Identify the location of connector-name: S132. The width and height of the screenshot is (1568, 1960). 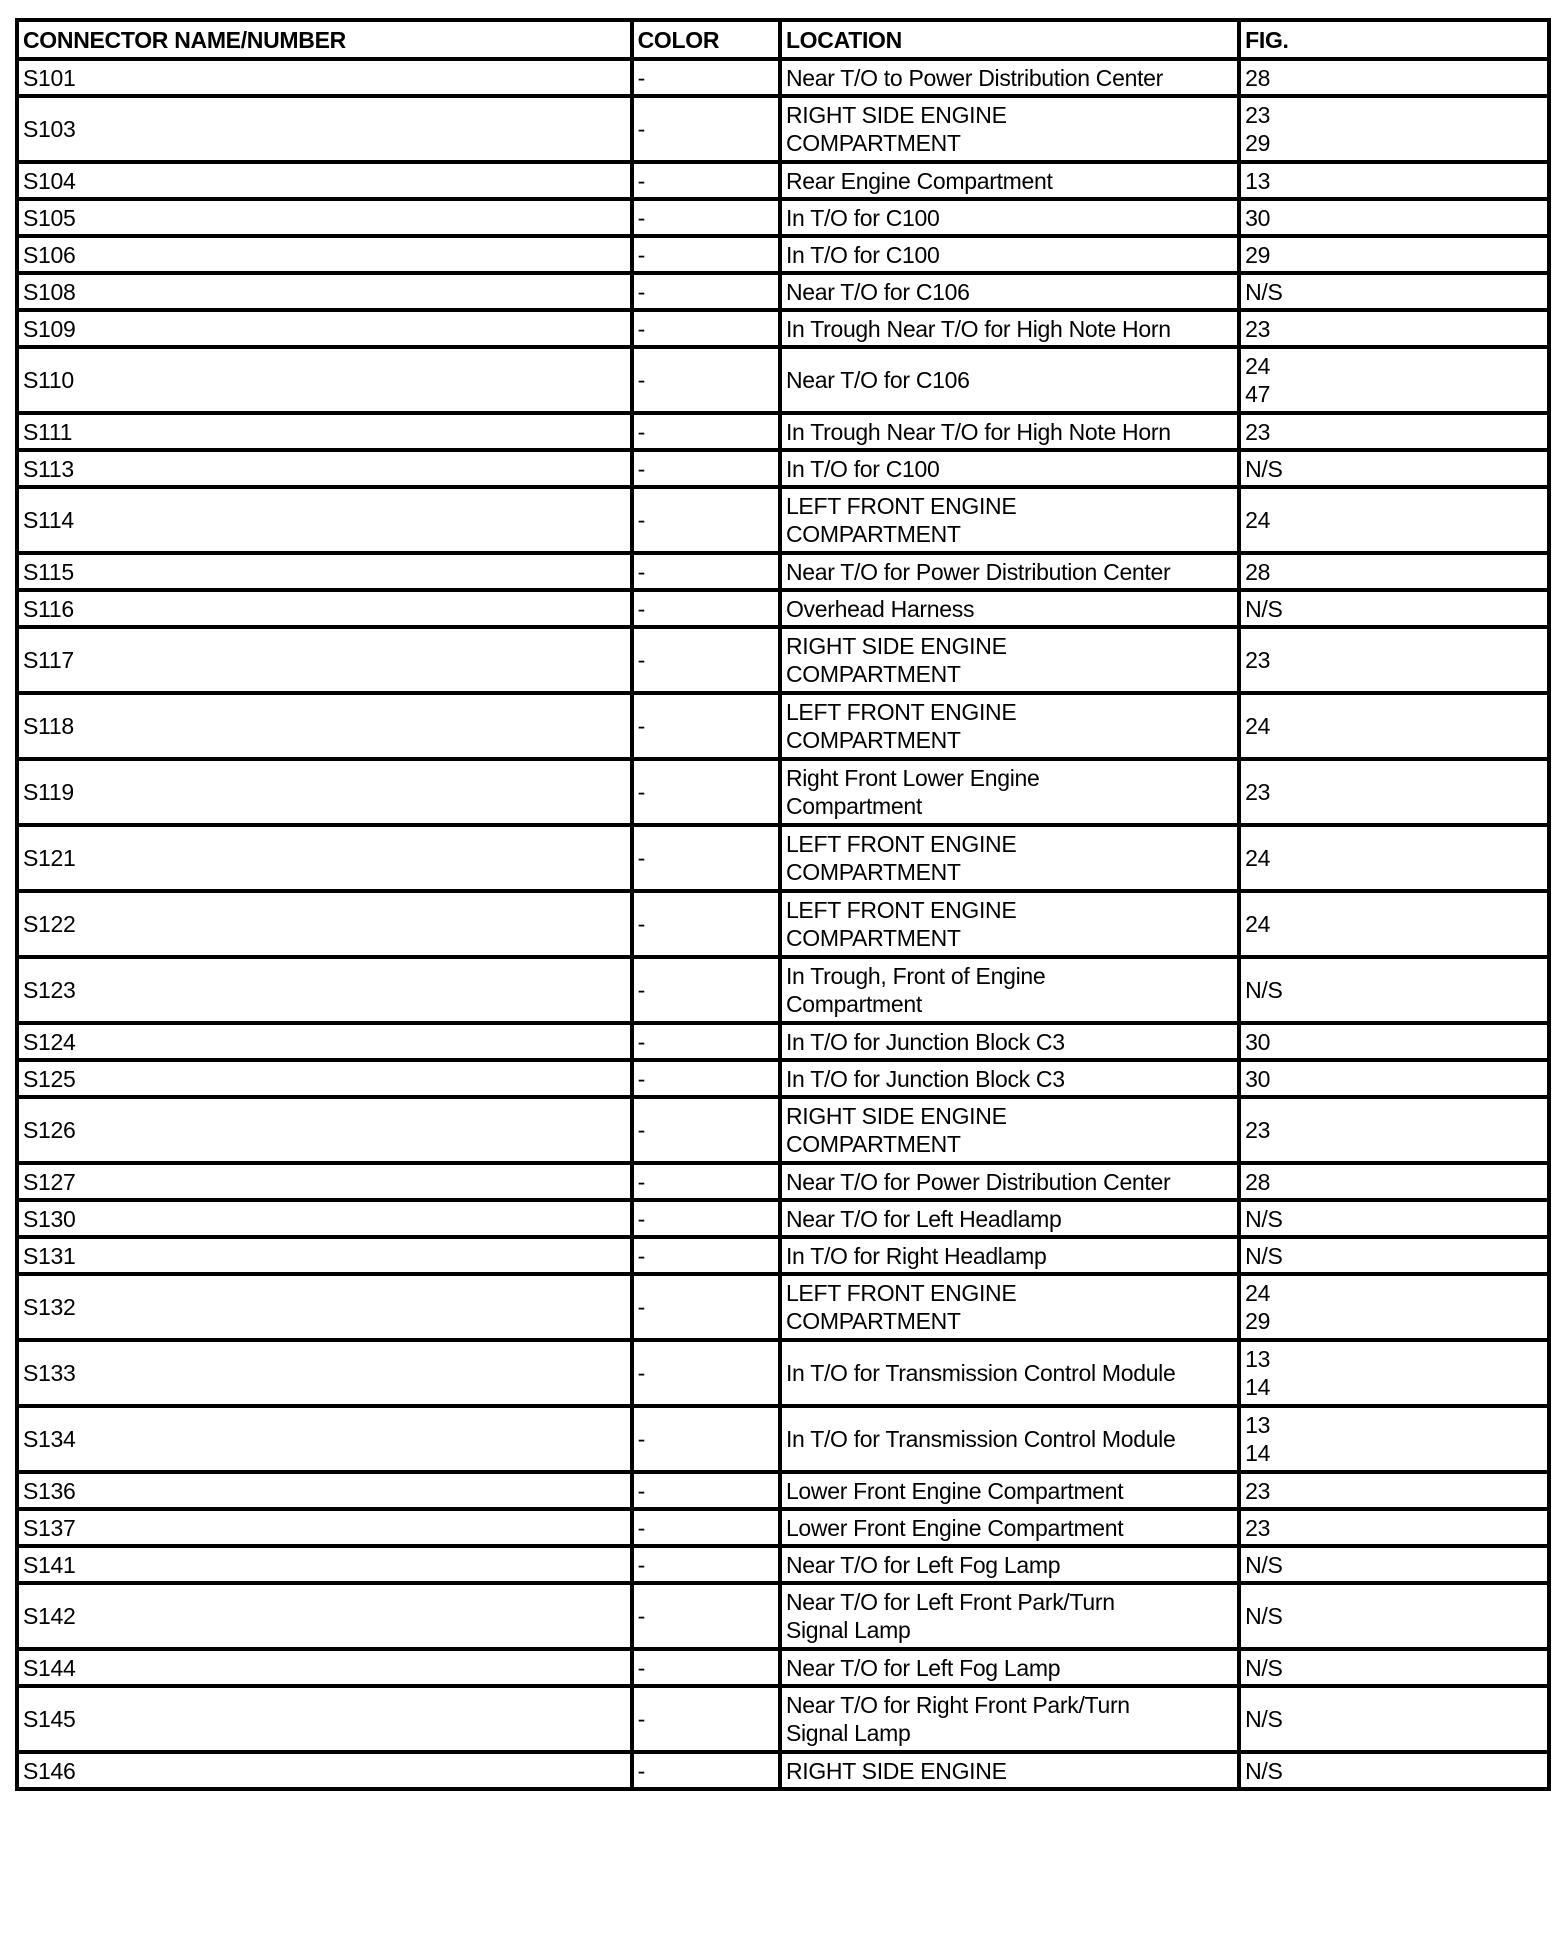
(324, 1307).